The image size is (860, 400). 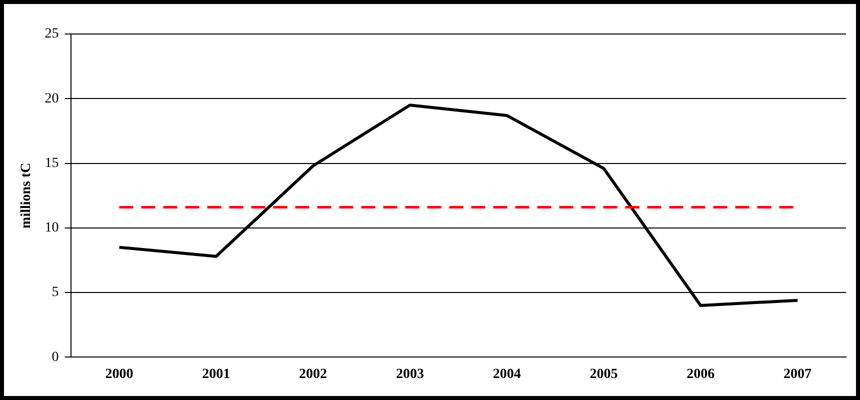 What do you see at coordinates (51, 228) in the screenshot?
I see `y-tick-label: 10` at bounding box center [51, 228].